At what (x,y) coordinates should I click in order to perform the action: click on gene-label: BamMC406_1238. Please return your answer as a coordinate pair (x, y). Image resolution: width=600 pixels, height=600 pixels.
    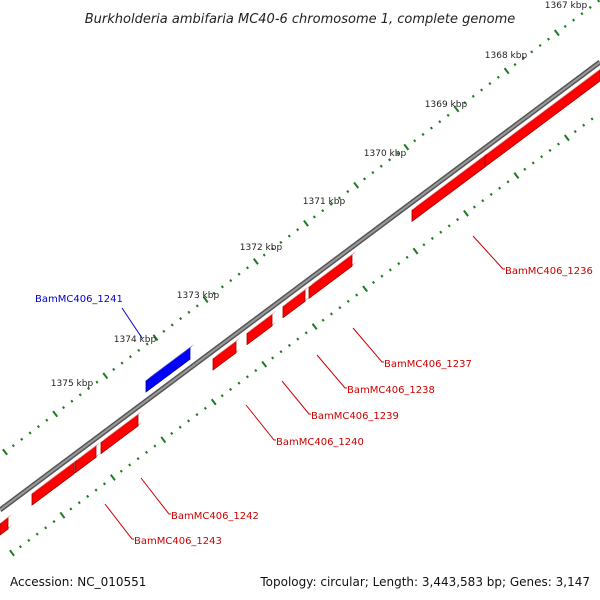
    Looking at the image, I should click on (391, 390).